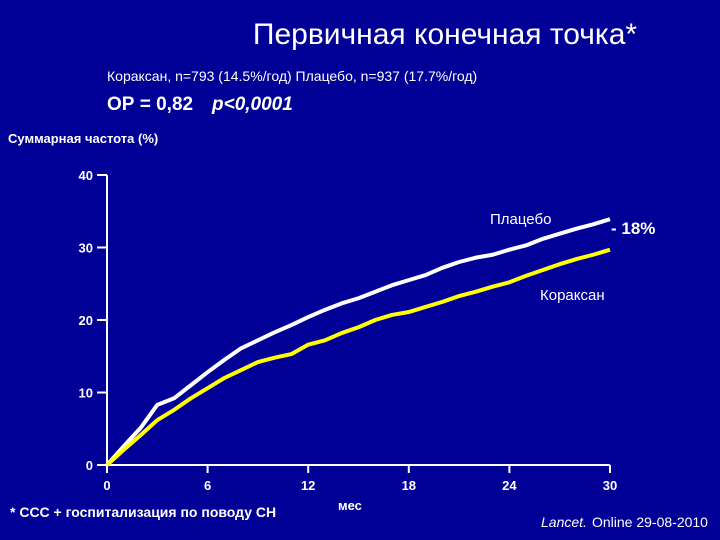 This screenshot has width=720, height=540. What do you see at coordinates (207, 485) in the screenshot?
I see `x-tick-label: 6` at bounding box center [207, 485].